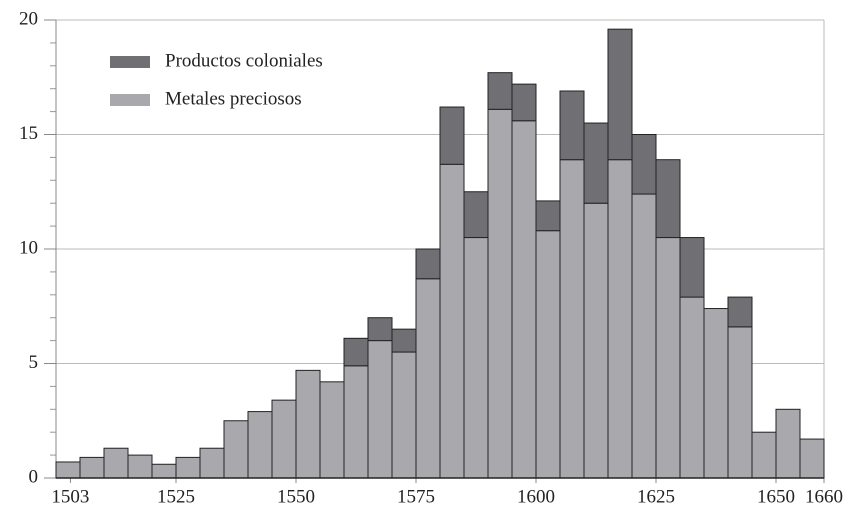 The width and height of the screenshot is (867, 528). Describe the element at coordinates (776, 496) in the screenshot. I see `x-tick-label: 1650` at that location.